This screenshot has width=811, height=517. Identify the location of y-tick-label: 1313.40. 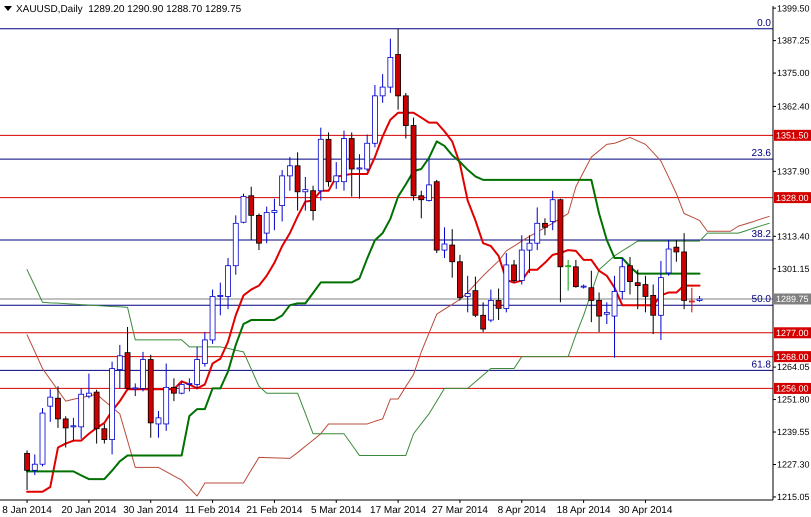
(793, 236).